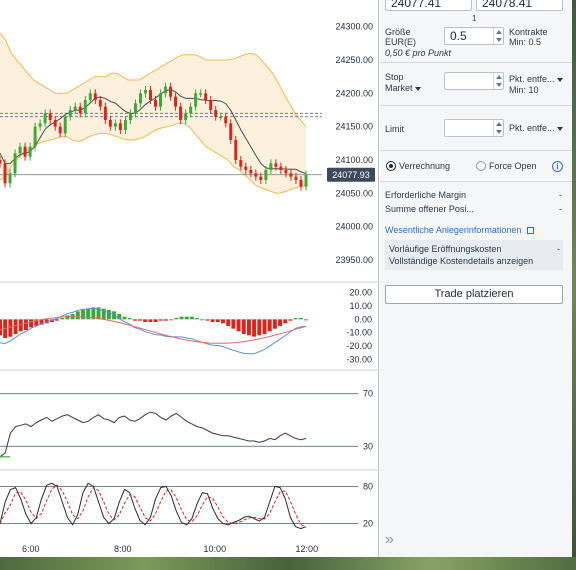  Describe the element at coordinates (351, 175) in the screenshot. I see `current-price-label: 24077.93` at that location.